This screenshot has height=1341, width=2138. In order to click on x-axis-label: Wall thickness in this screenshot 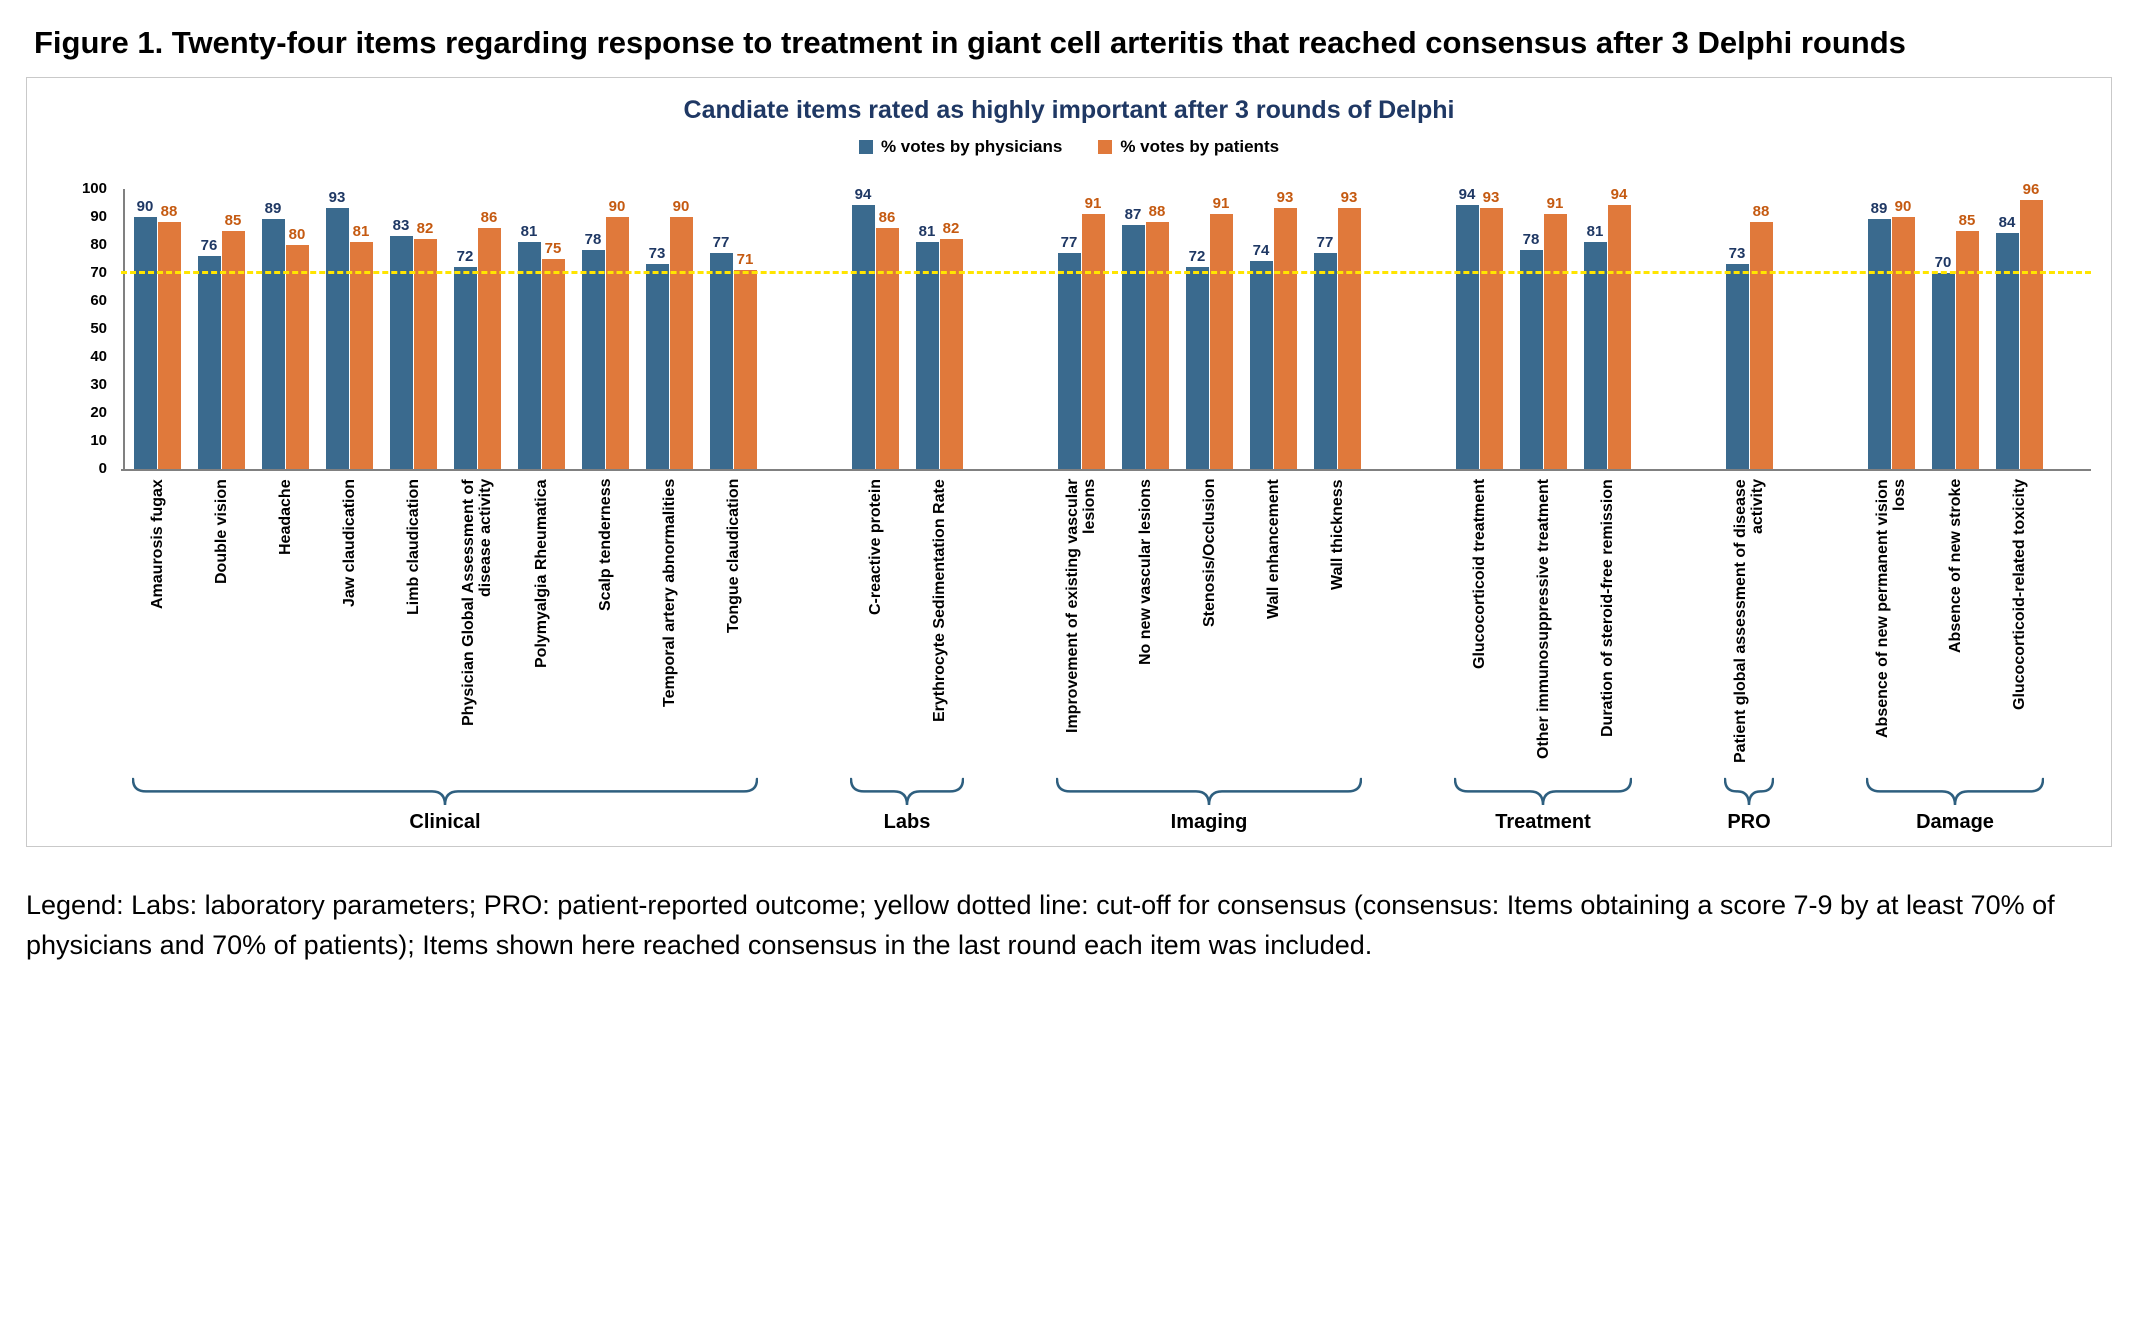, I will do `click(1337, 534)`.